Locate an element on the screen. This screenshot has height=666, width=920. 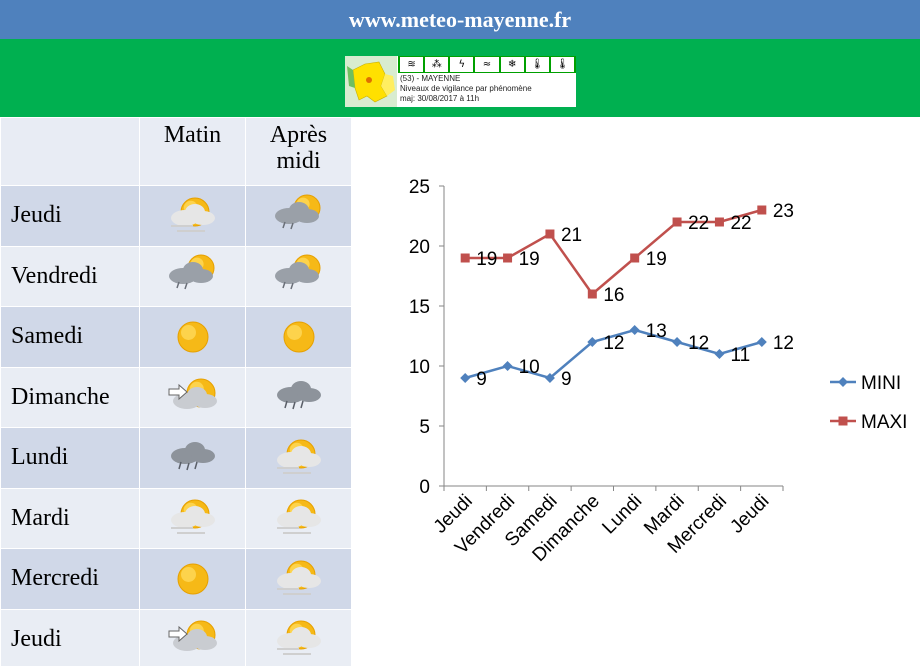
table-row: Lundi is located at coordinates (176, 458).